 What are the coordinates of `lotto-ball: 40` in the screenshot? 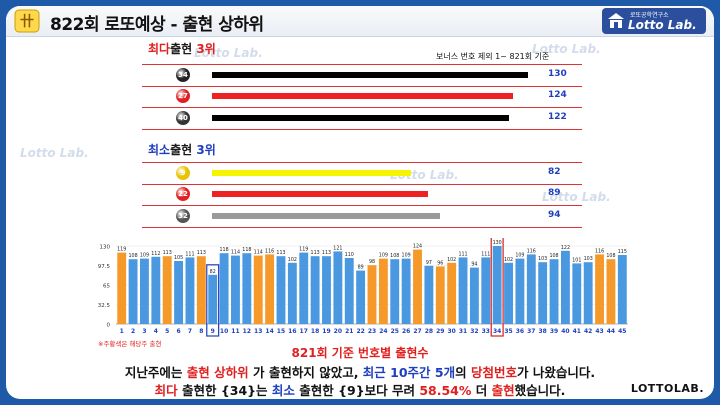 It's located at (183, 118).